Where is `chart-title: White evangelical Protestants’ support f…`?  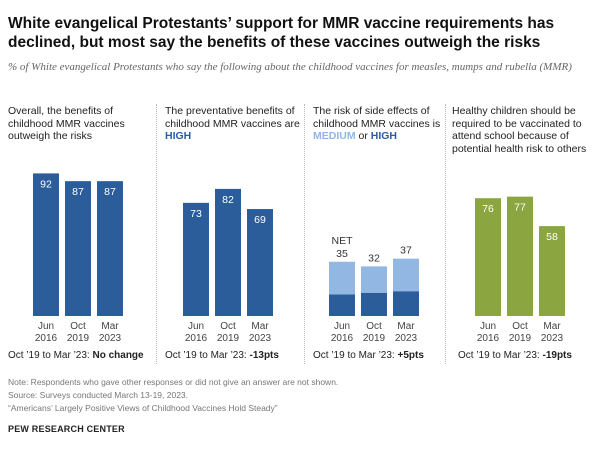 chart-title: White evangelical Protestants’ support f… is located at coordinates (281, 33).